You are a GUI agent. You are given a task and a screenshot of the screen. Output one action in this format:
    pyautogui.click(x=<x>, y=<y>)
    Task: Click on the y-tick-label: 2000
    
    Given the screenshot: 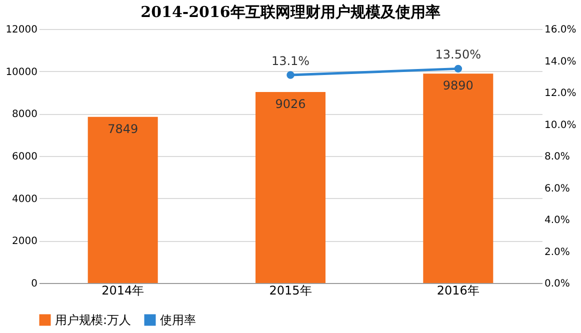 What is the action you would take?
    pyautogui.click(x=25, y=242)
    